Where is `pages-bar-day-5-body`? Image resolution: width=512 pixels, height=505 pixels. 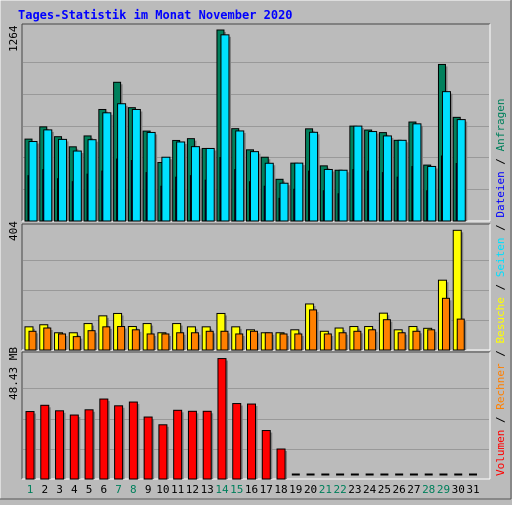 pages-bar-day-5-body is located at coordinates (92, 180).